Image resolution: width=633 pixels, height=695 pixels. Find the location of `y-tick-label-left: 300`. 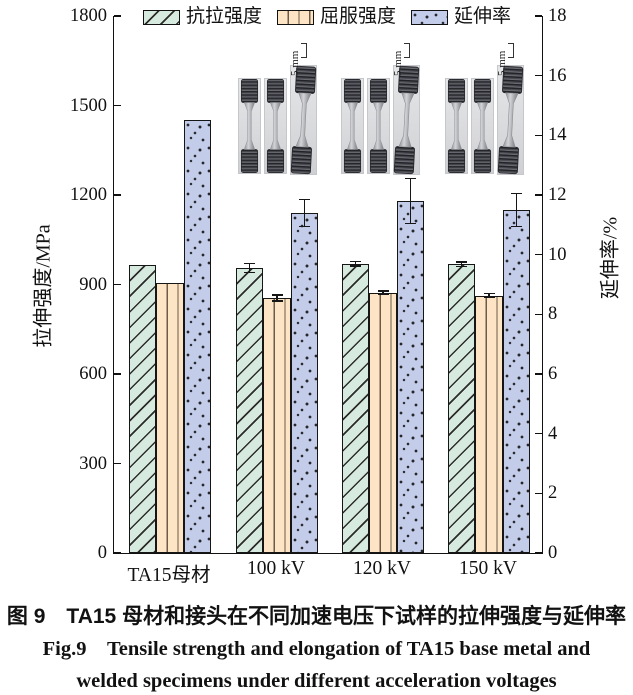

y-tick-label-left: 300 is located at coordinates (93, 463).